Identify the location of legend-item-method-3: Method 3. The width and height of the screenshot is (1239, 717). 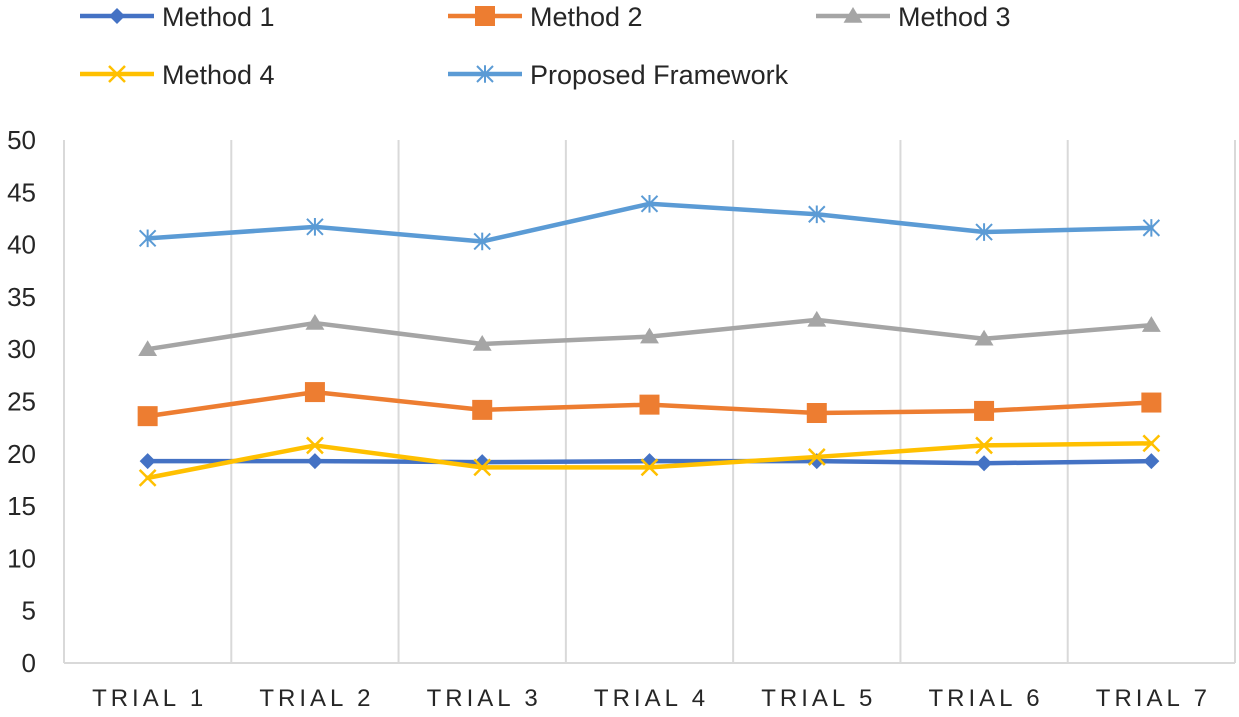
(913, 17).